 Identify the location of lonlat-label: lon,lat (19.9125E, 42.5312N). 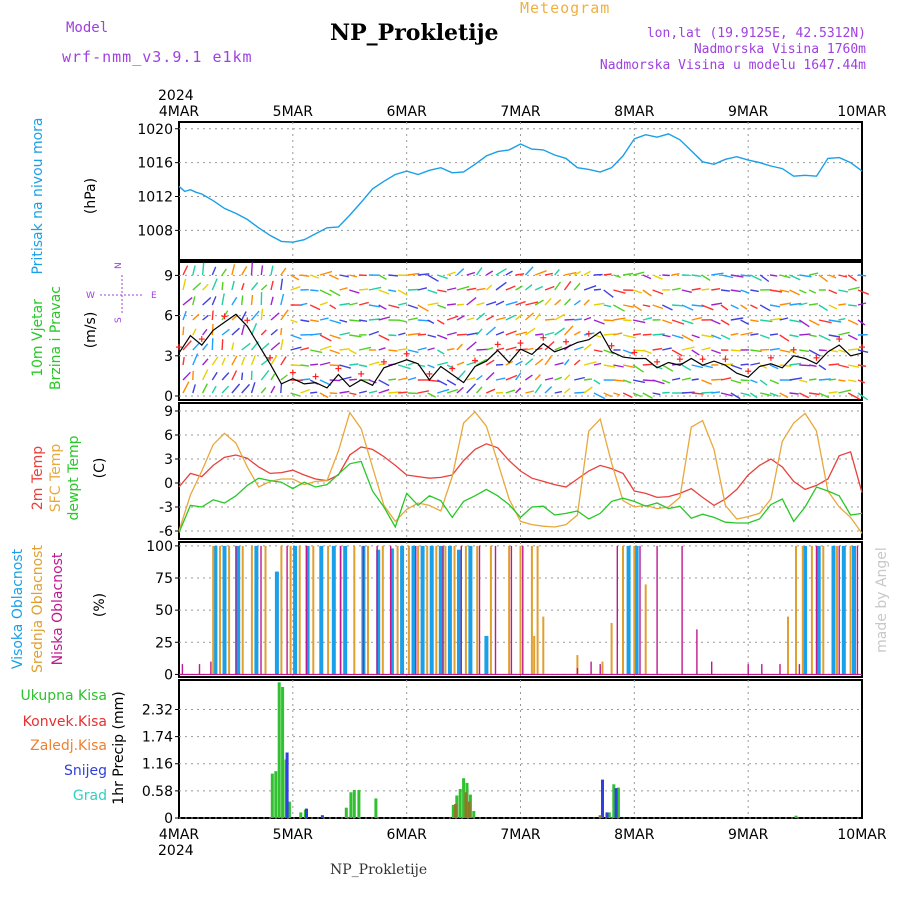
(756, 33).